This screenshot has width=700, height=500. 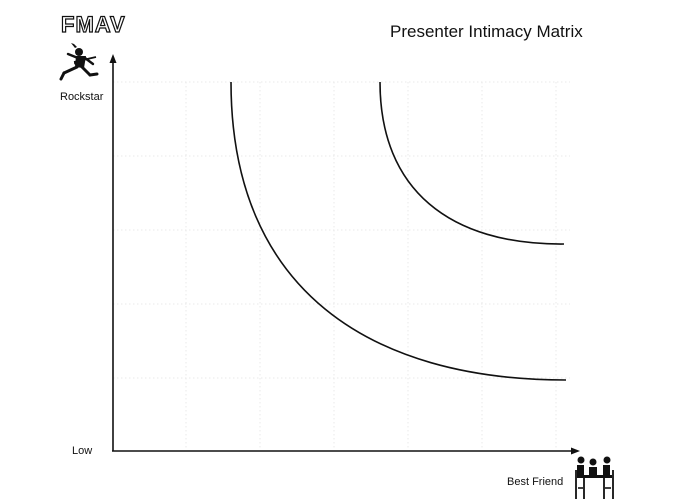 I want to click on origin-label: Low, so click(x=82, y=451).